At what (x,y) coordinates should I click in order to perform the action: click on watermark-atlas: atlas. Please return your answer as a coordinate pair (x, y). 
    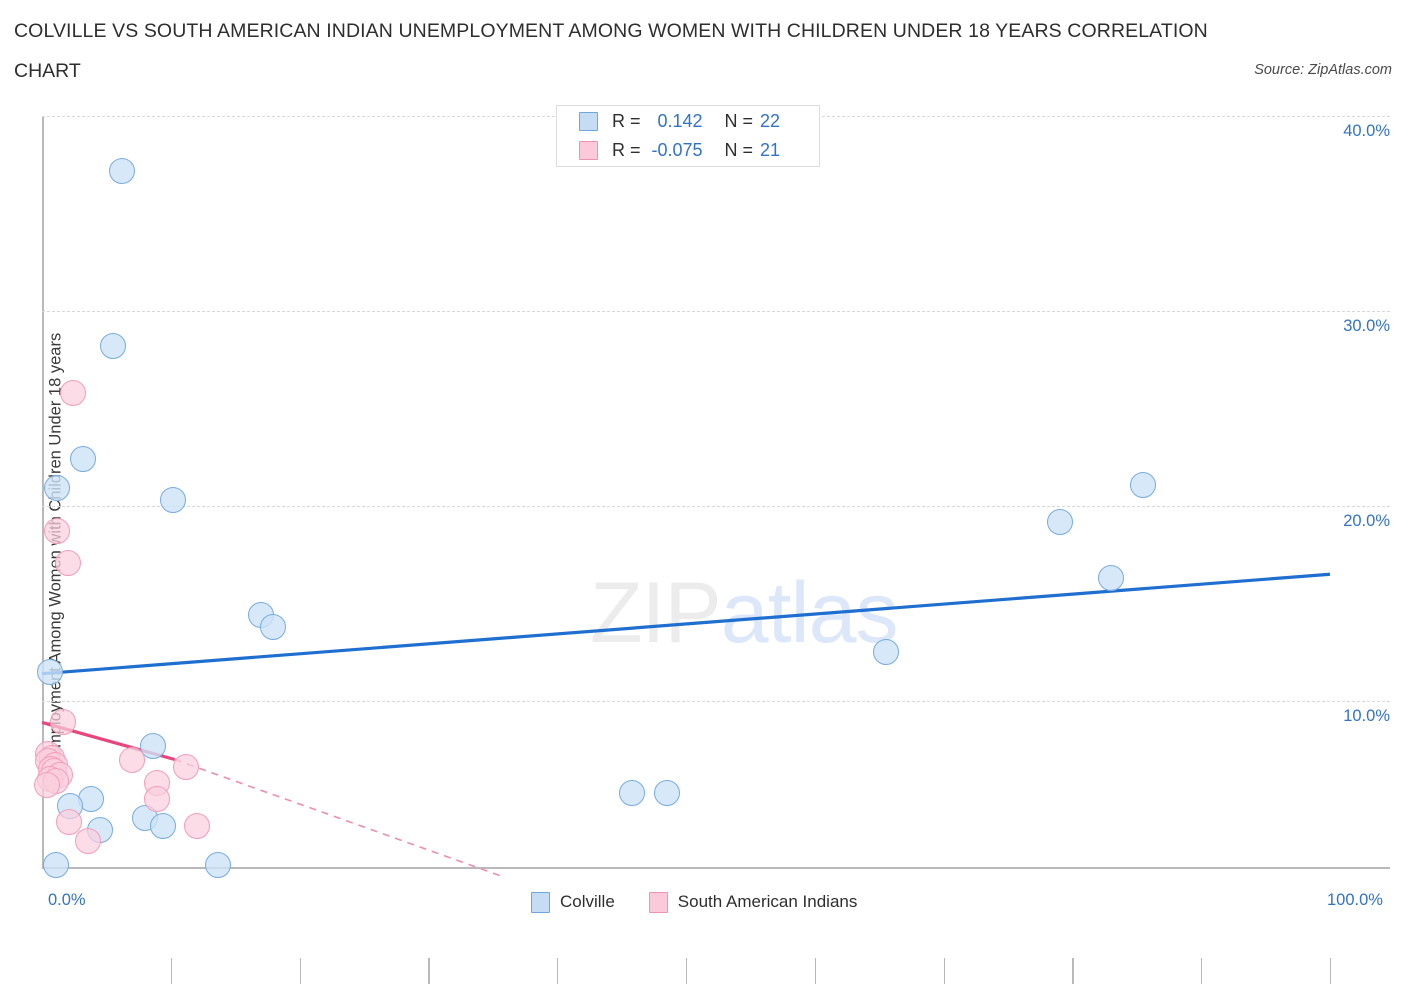
    Looking at the image, I should click on (809, 613).